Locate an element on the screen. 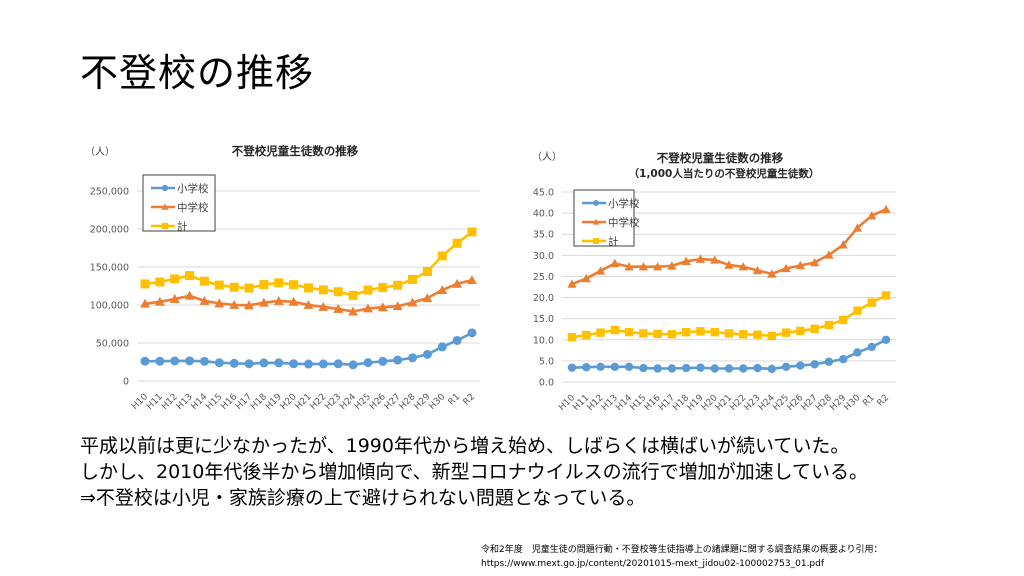 Image resolution: width=1024 pixels, height=576 pixels. y-tick-label: 35.0 is located at coordinates (543, 235).